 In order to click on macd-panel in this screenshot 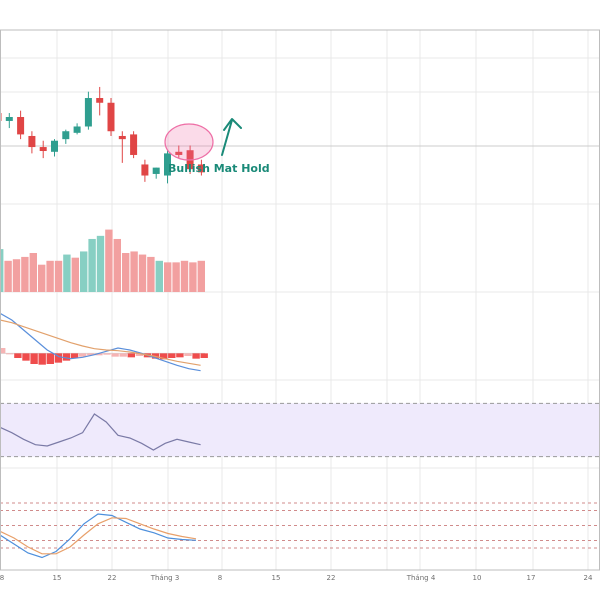, I will do `click(104, 342)`.